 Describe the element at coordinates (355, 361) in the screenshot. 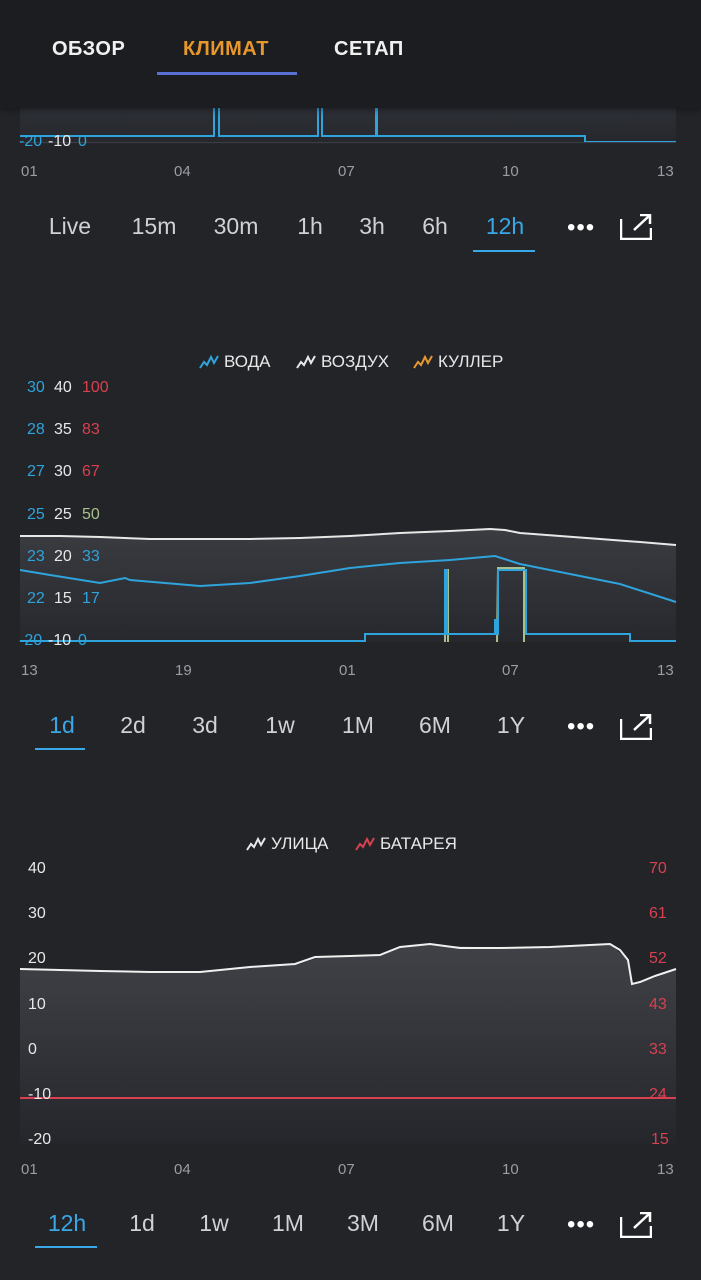

I see `legend-air-label: ВОЗДУХ` at that location.